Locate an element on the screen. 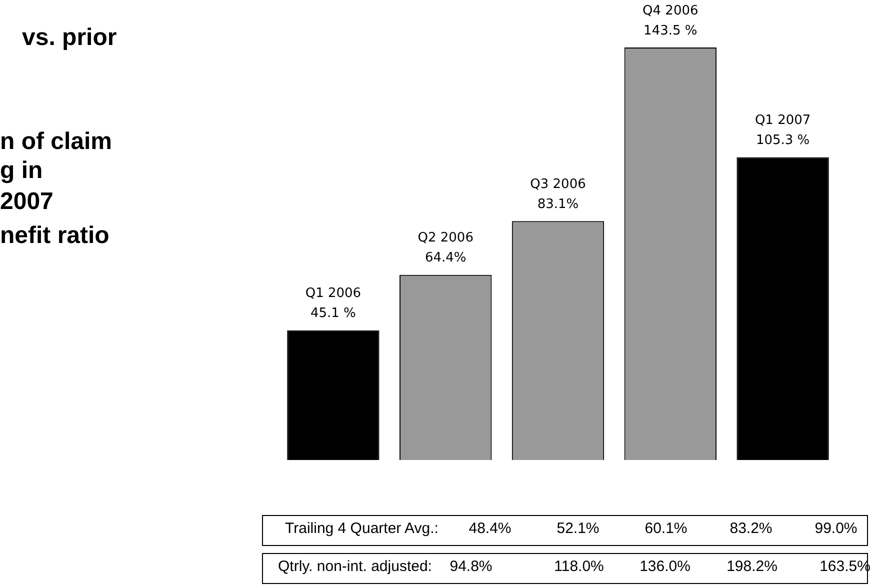 The height and width of the screenshot is (588, 874). text: 48.4% is located at coordinates (490, 528).